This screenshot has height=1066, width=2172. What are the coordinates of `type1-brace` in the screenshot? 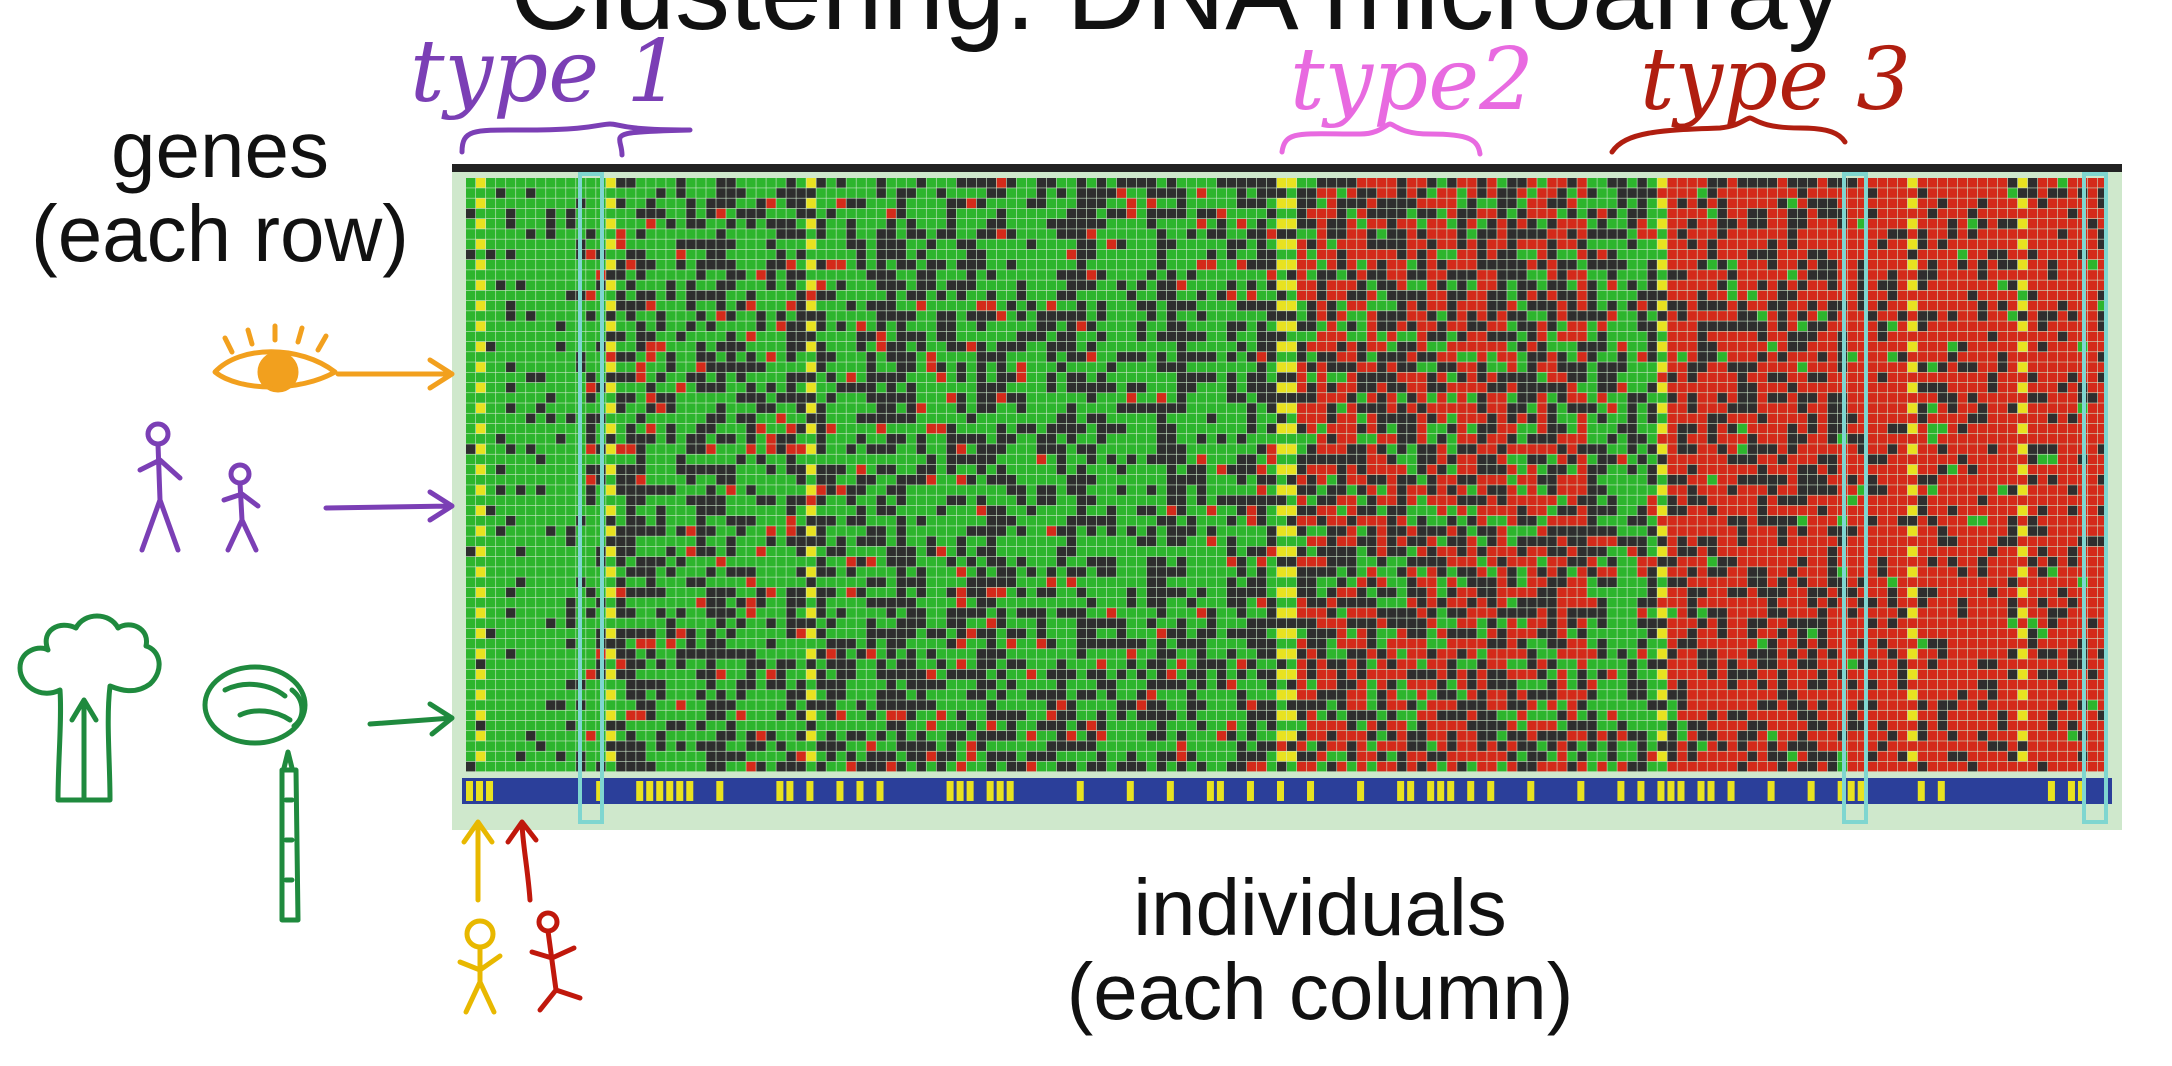 It's located at (576, 139).